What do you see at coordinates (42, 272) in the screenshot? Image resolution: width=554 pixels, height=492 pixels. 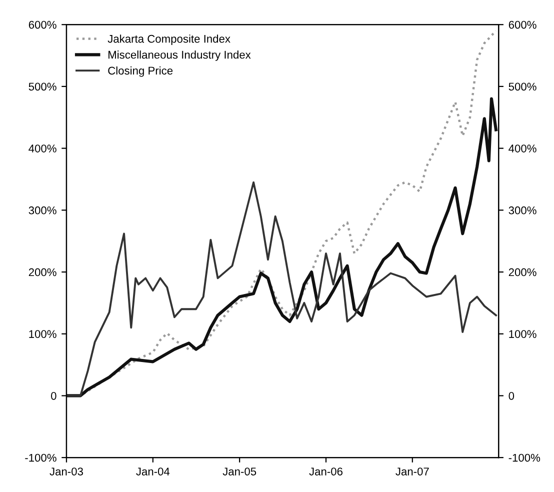 I see `y-tick-label: 200%` at bounding box center [42, 272].